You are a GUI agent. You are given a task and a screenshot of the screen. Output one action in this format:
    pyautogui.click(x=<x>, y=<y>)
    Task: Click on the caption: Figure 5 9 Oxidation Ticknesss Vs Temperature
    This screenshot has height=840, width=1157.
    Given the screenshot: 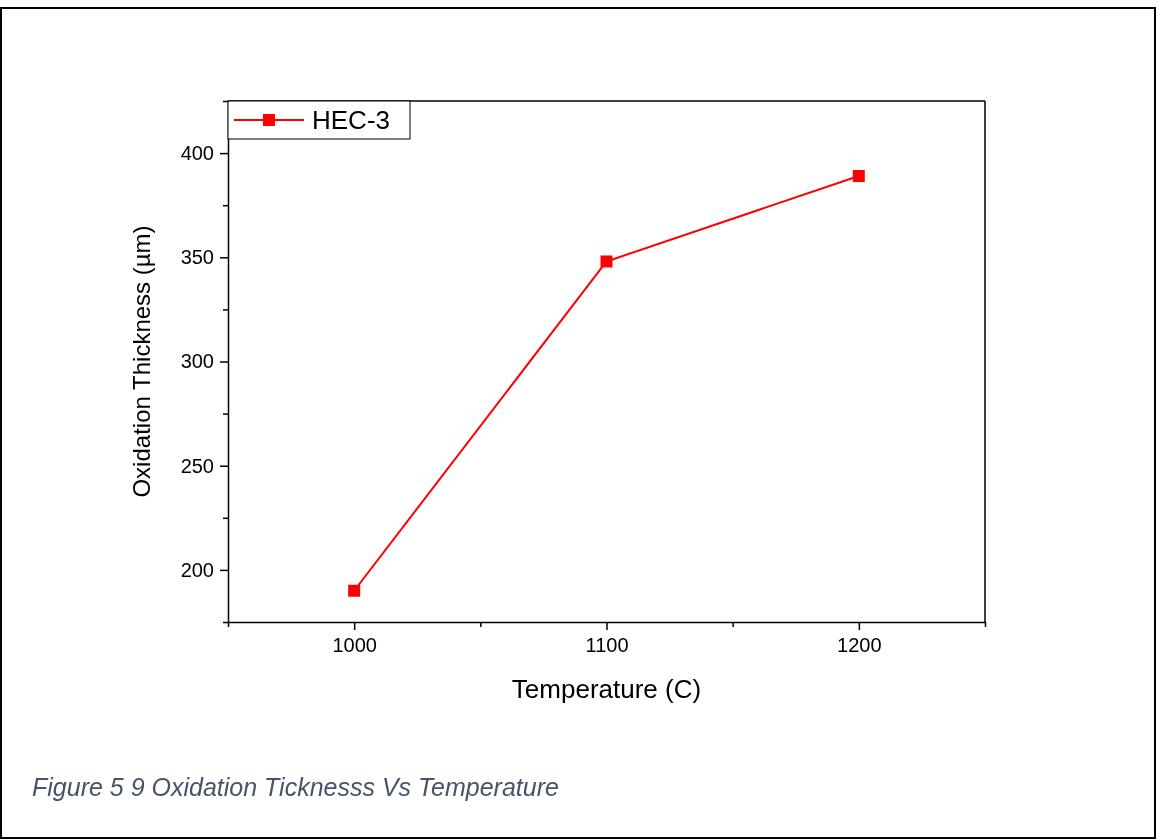 What is the action you would take?
    pyautogui.click(x=295, y=787)
    